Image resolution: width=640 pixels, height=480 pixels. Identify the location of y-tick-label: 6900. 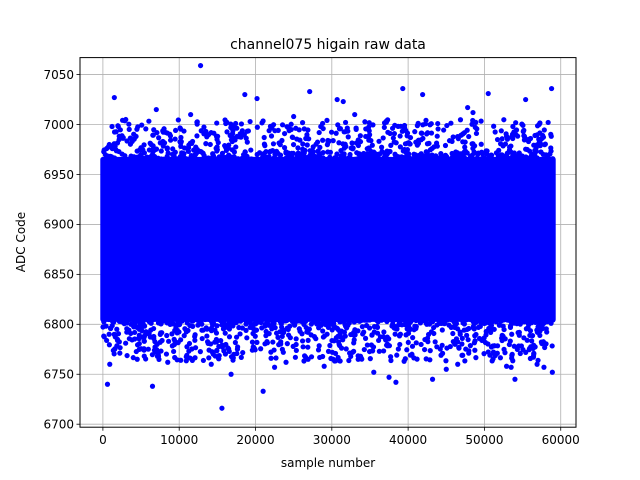
(58, 225).